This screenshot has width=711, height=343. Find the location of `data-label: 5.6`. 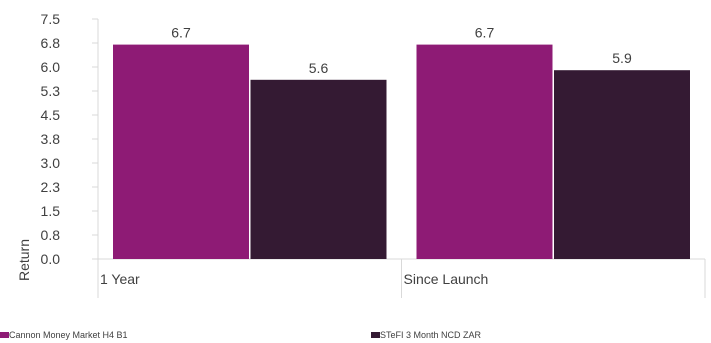

data-label: 5.6 is located at coordinates (319, 68).